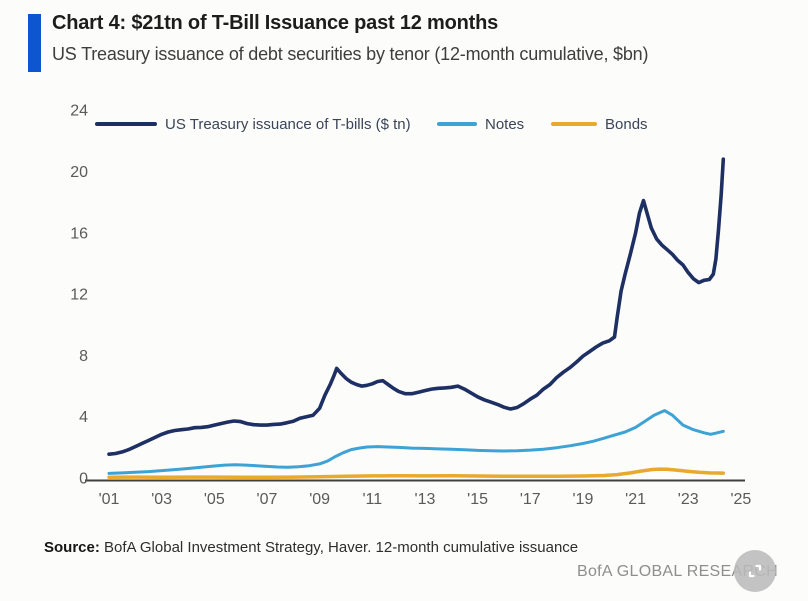  I want to click on x-tick-label: '17, so click(530, 499).